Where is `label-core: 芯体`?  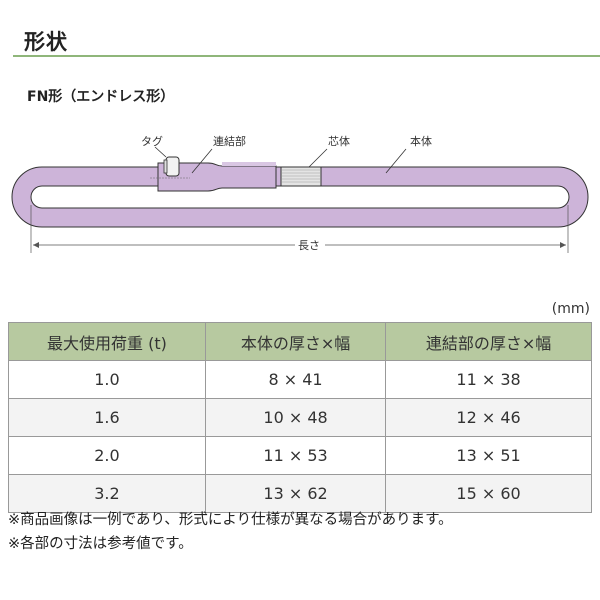
label-core: 芯体 is located at coordinates (339, 141).